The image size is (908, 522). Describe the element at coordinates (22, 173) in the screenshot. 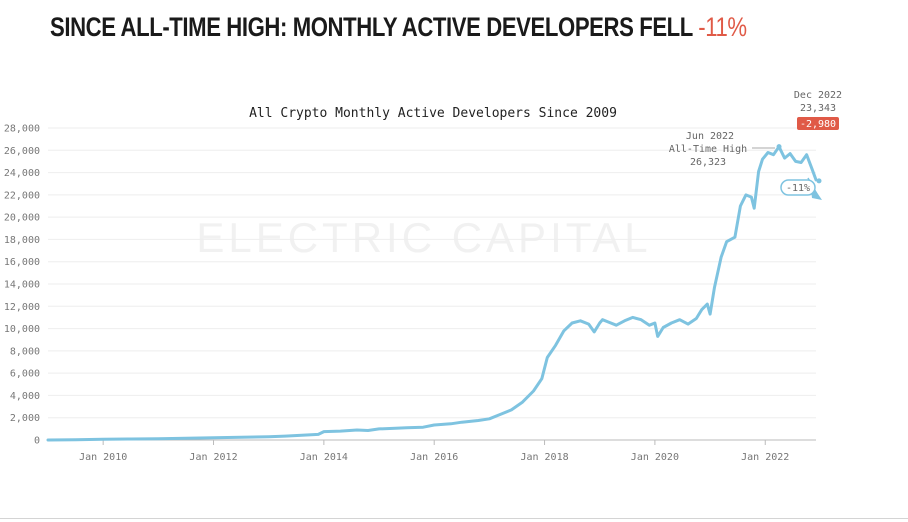

I see `y-tick-label: 24,000` at that location.